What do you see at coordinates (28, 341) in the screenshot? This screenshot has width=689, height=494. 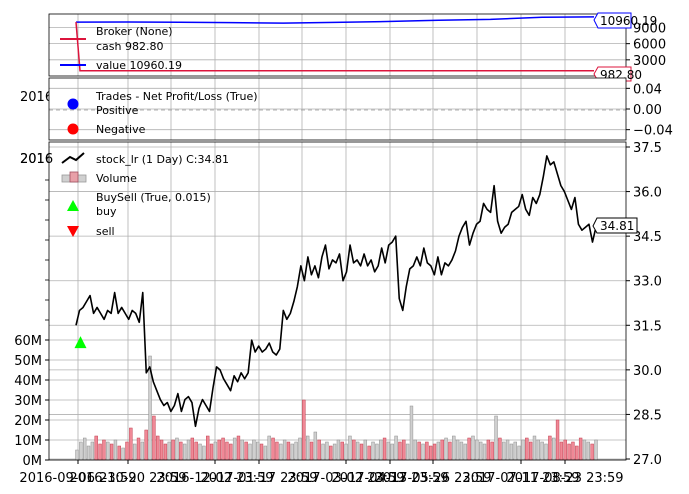 I see `volume-ytick-label-6: 60M` at bounding box center [28, 341].